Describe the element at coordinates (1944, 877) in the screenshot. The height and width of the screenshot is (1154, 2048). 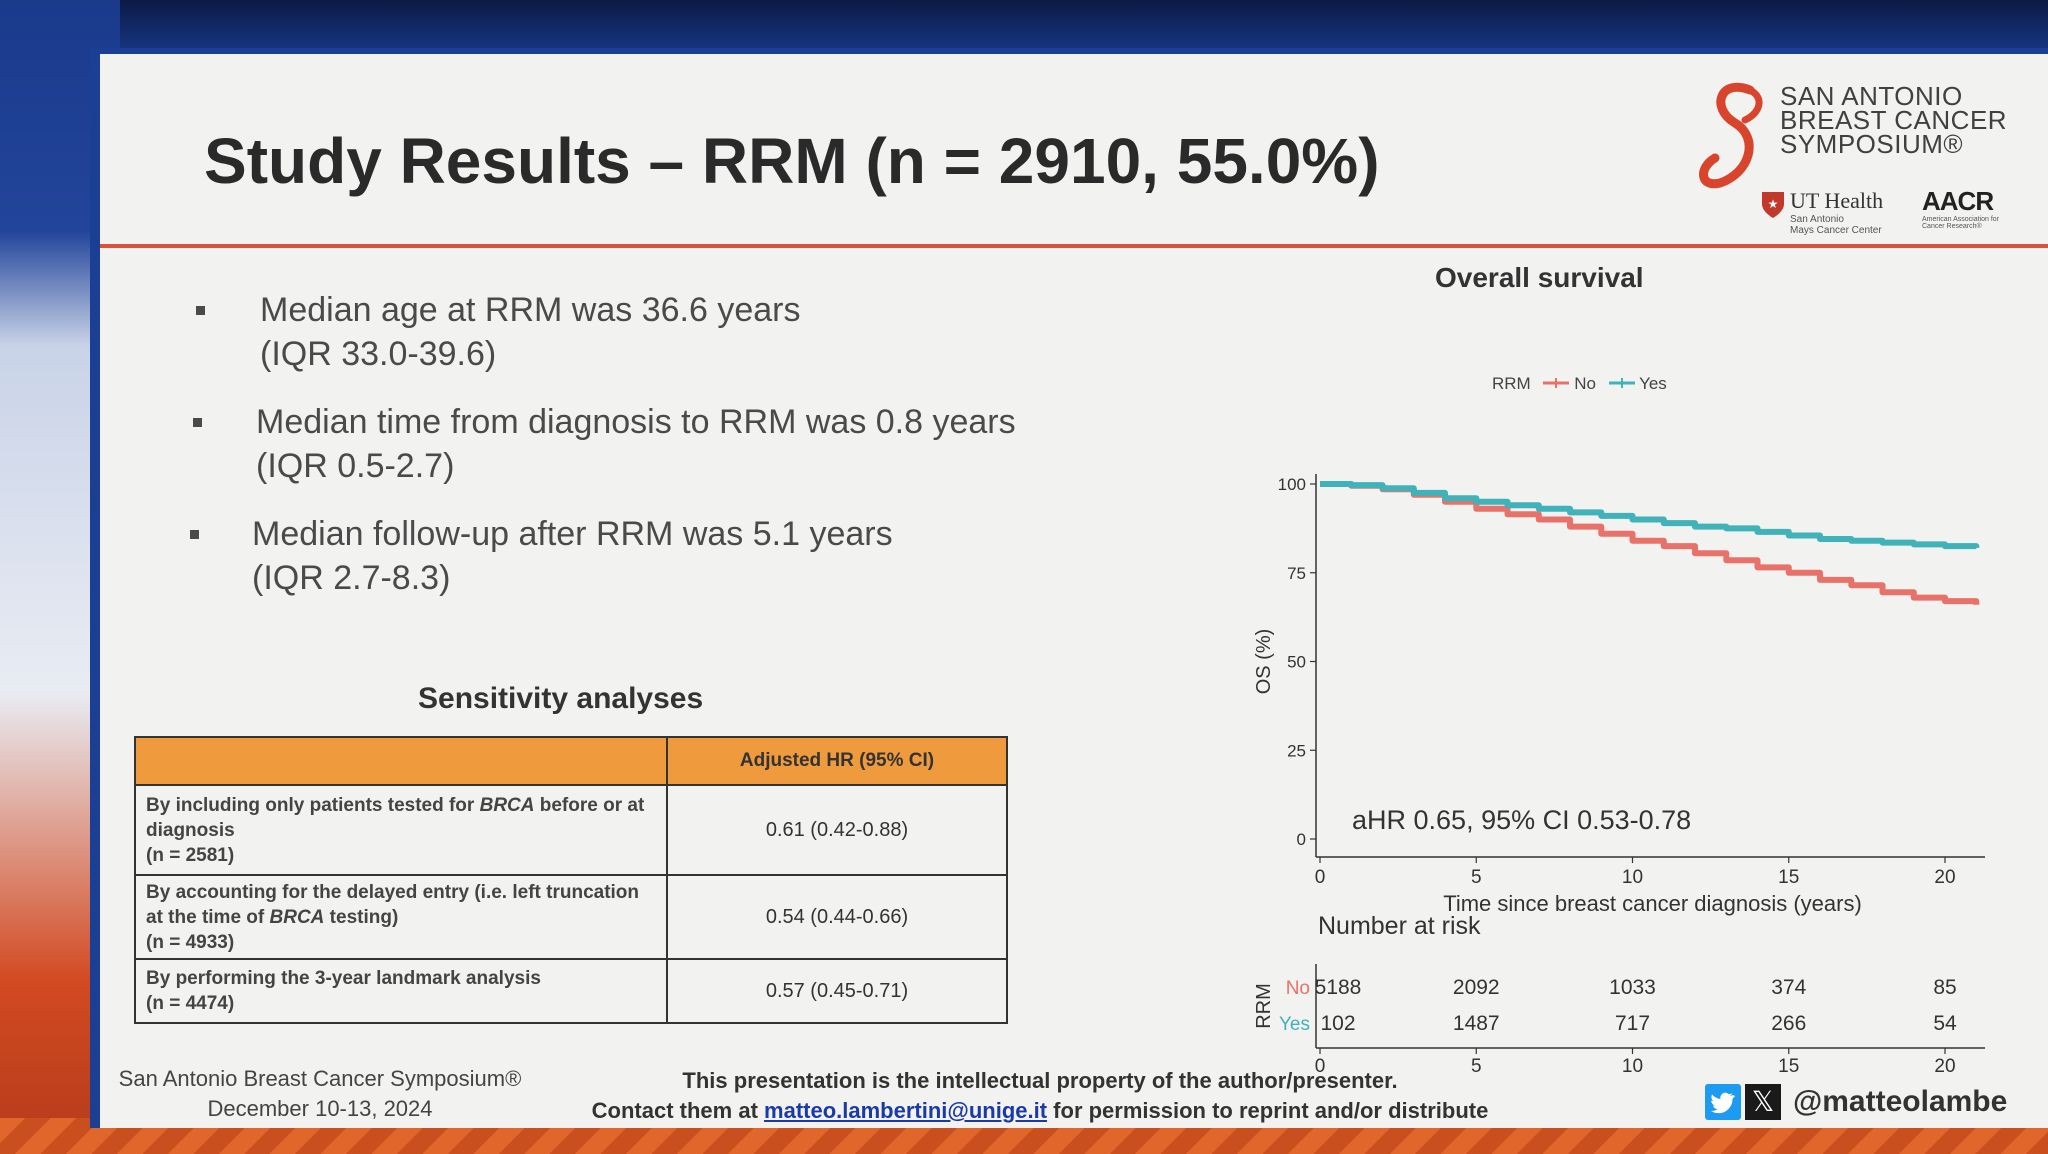
I see `x-tick-label: 20` at that location.